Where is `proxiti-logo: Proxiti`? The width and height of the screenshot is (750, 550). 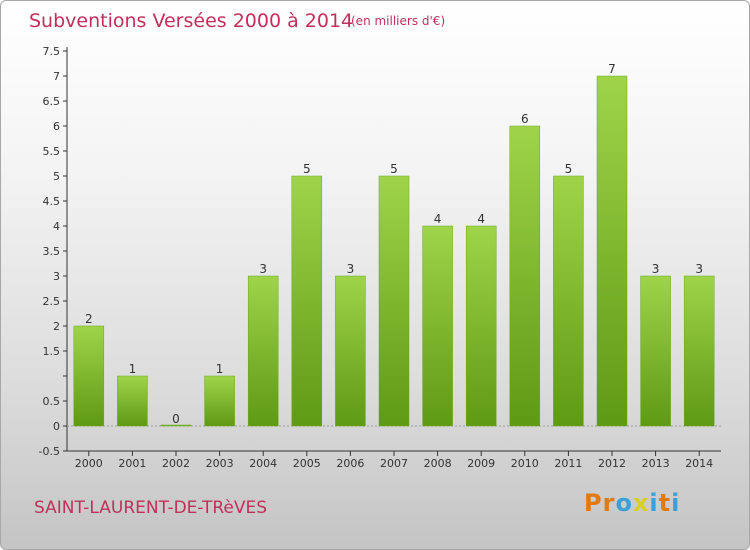 proxiti-logo: Proxiti is located at coordinates (632, 503).